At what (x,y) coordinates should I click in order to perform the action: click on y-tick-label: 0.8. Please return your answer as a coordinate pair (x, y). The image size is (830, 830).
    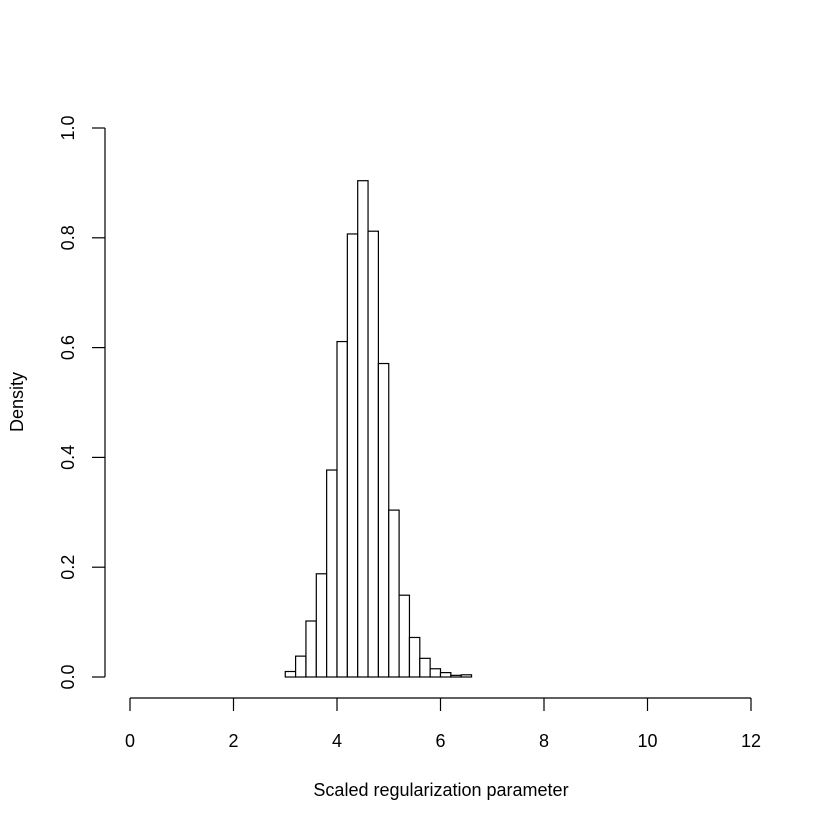
    Looking at the image, I should click on (68, 237).